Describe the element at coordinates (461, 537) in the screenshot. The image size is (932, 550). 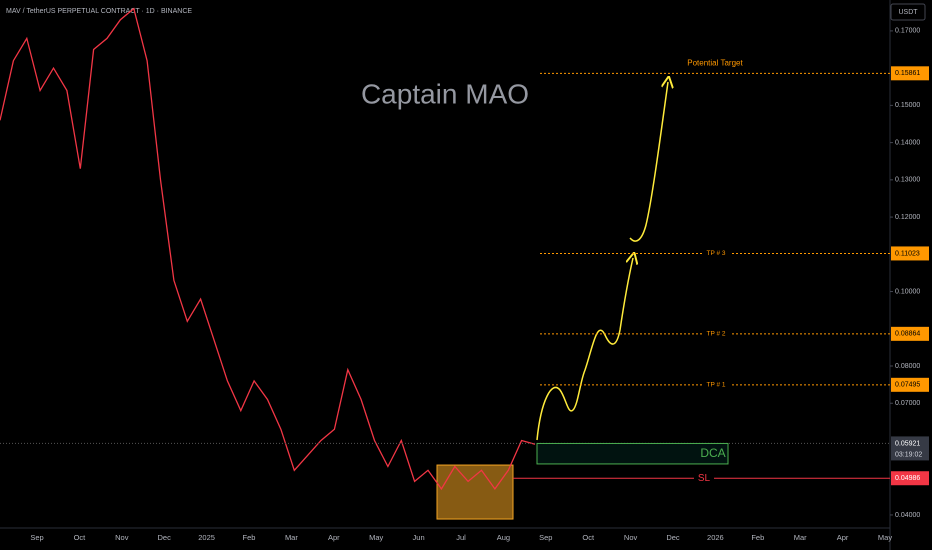
I see `x-tick-label: Jul` at that location.